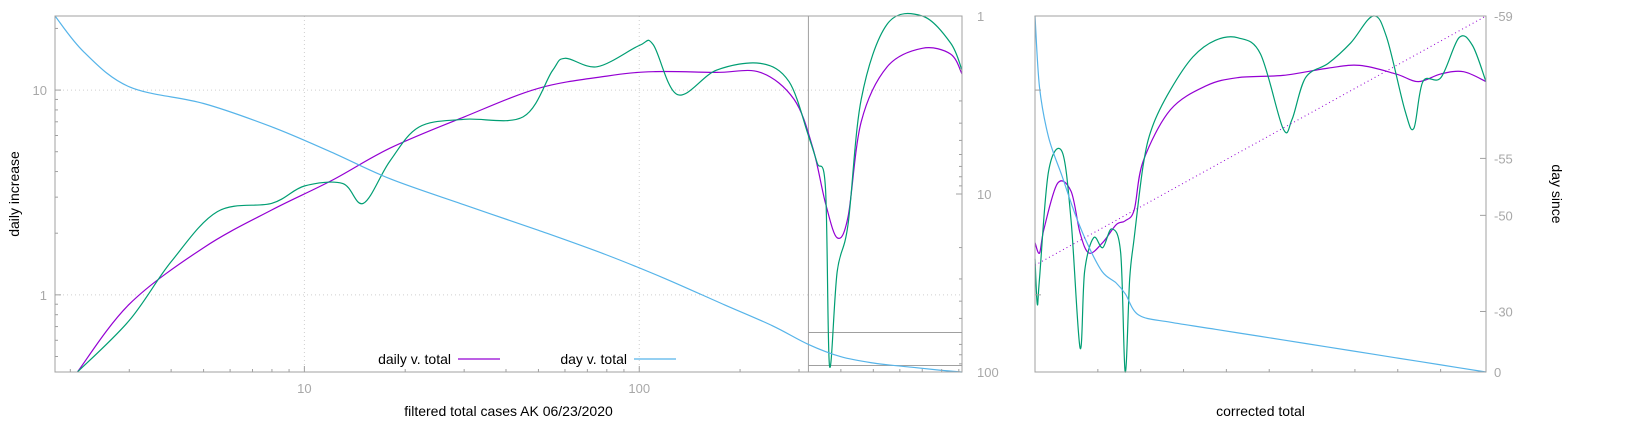  I want to click on y-right-tick-label: 0, so click(1497, 372).